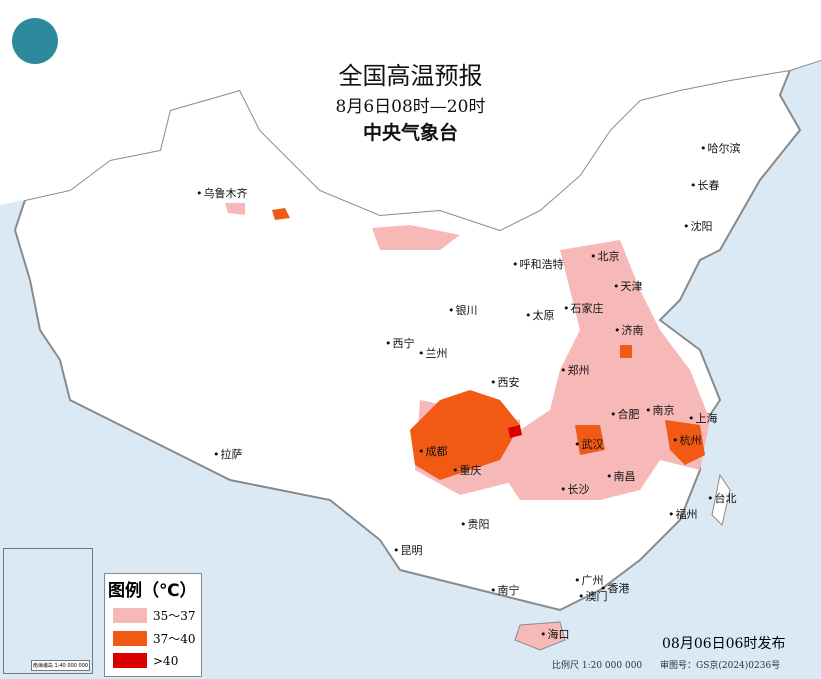 This screenshot has height=679, width=821. I want to click on city-label: 香港, so click(615, 588).